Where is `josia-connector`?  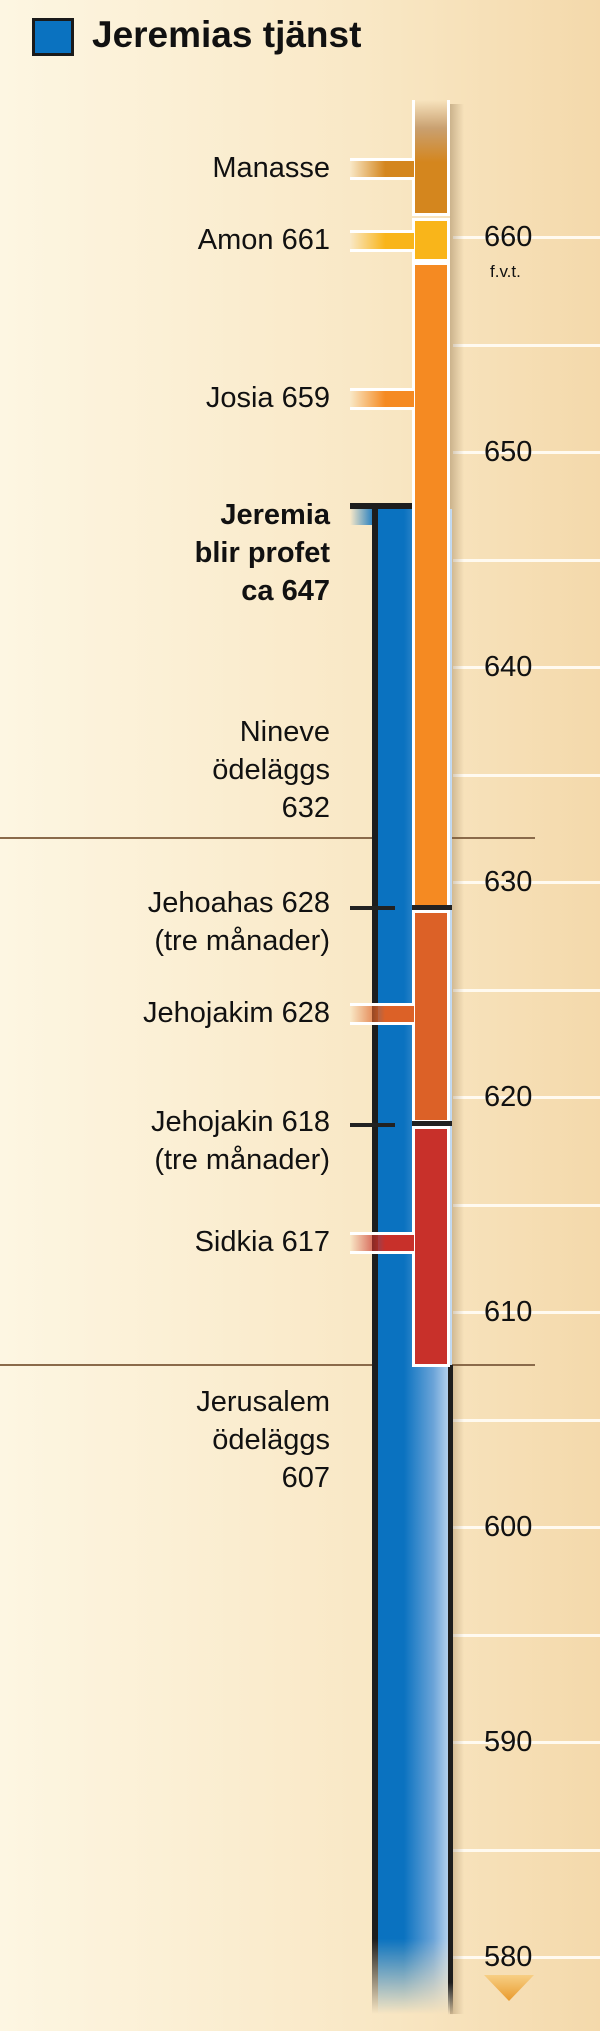 josia-connector is located at coordinates (382, 399).